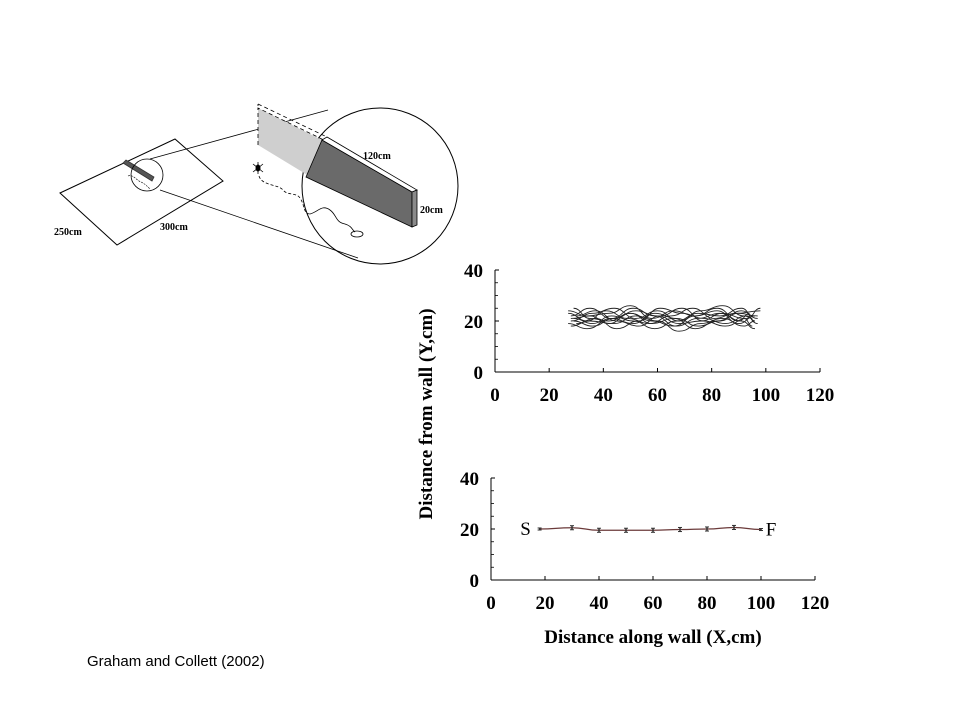 The width and height of the screenshot is (960, 720). Describe the element at coordinates (525, 529) in the screenshot. I see `start-label: S` at that location.